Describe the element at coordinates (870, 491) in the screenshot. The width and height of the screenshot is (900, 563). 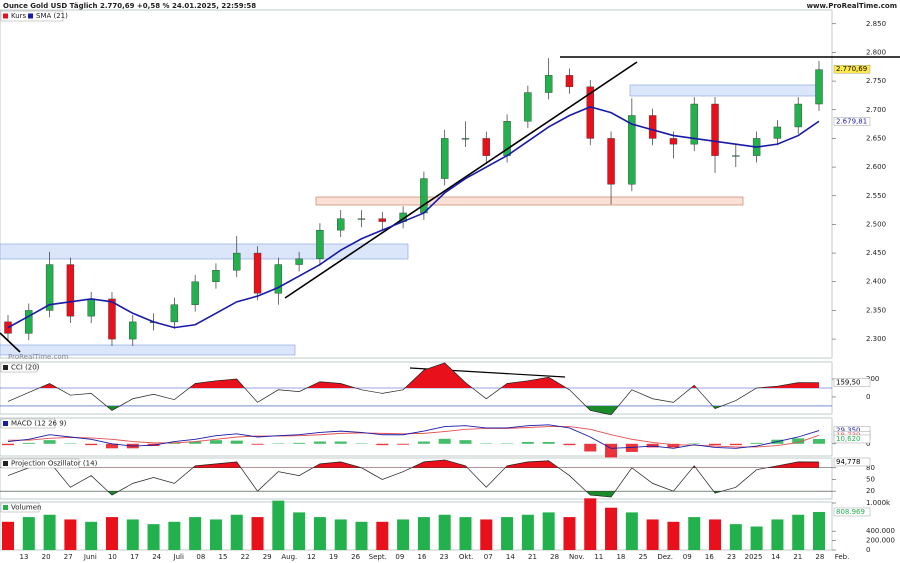
I see `y-tick-label: 20` at that location.